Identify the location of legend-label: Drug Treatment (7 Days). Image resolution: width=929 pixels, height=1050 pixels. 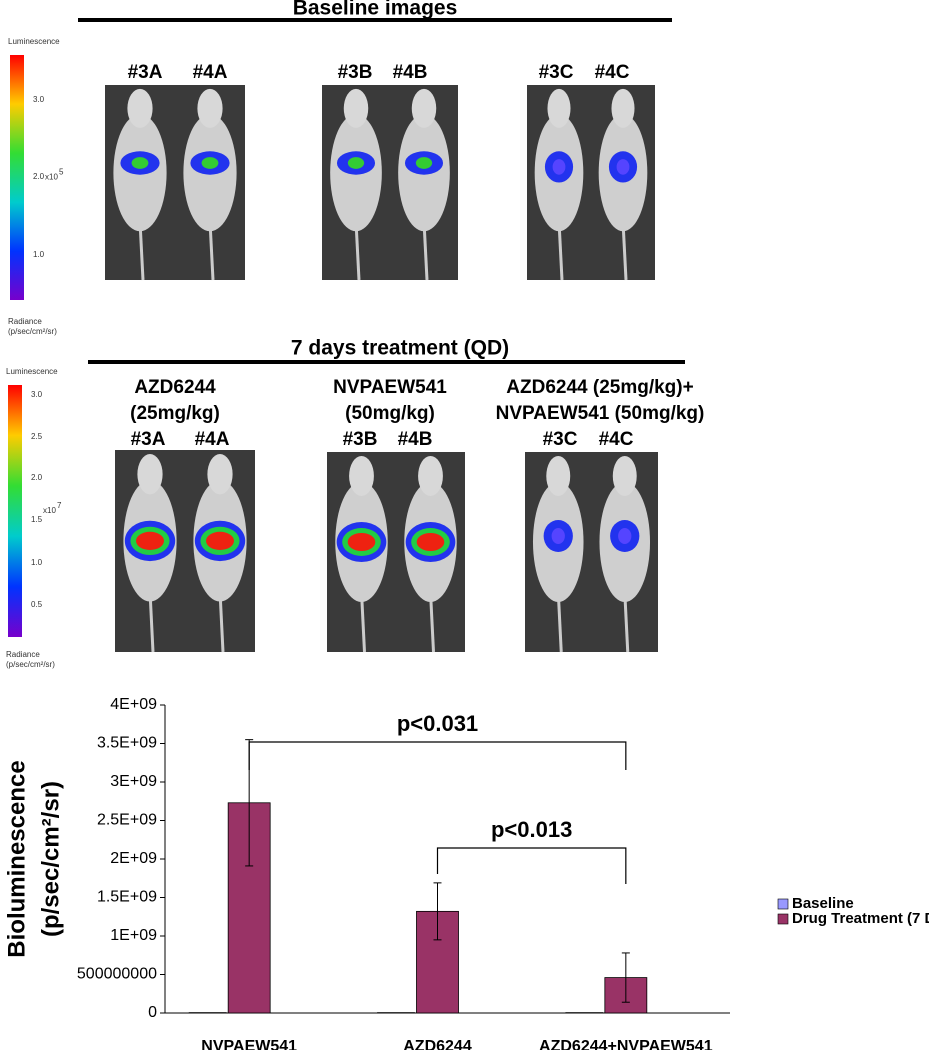
(860, 918).